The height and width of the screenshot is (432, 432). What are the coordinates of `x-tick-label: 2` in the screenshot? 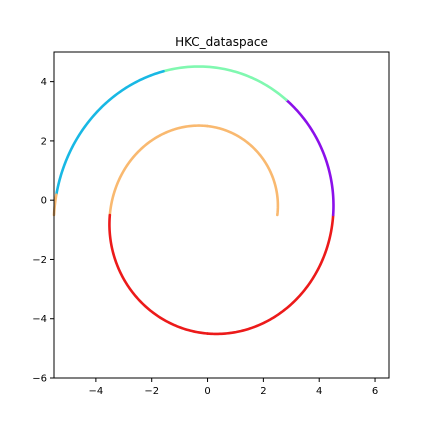 It's located at (263, 391).